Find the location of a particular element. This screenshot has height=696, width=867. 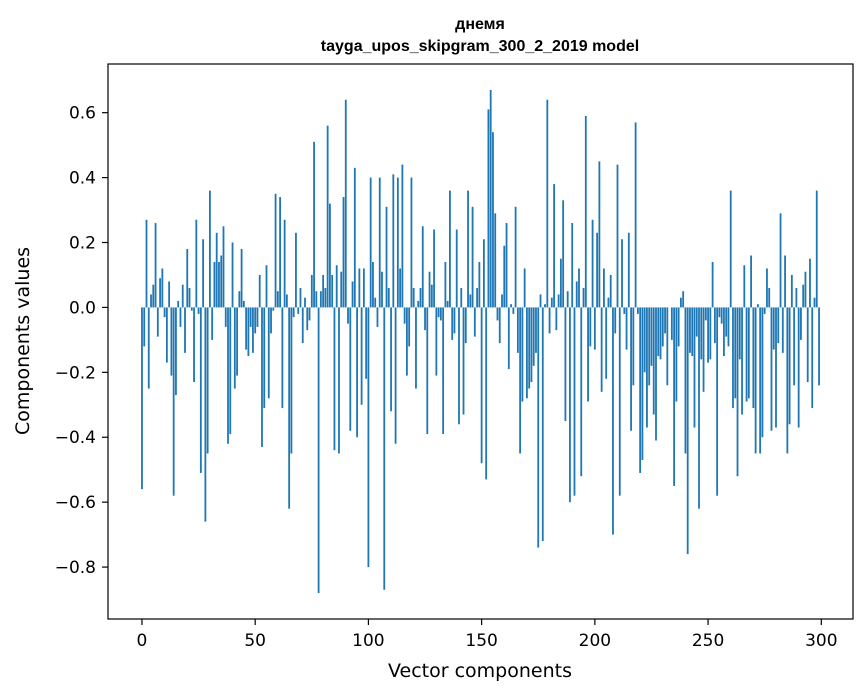

y-tick-label: −0.2 is located at coordinates (75, 373).